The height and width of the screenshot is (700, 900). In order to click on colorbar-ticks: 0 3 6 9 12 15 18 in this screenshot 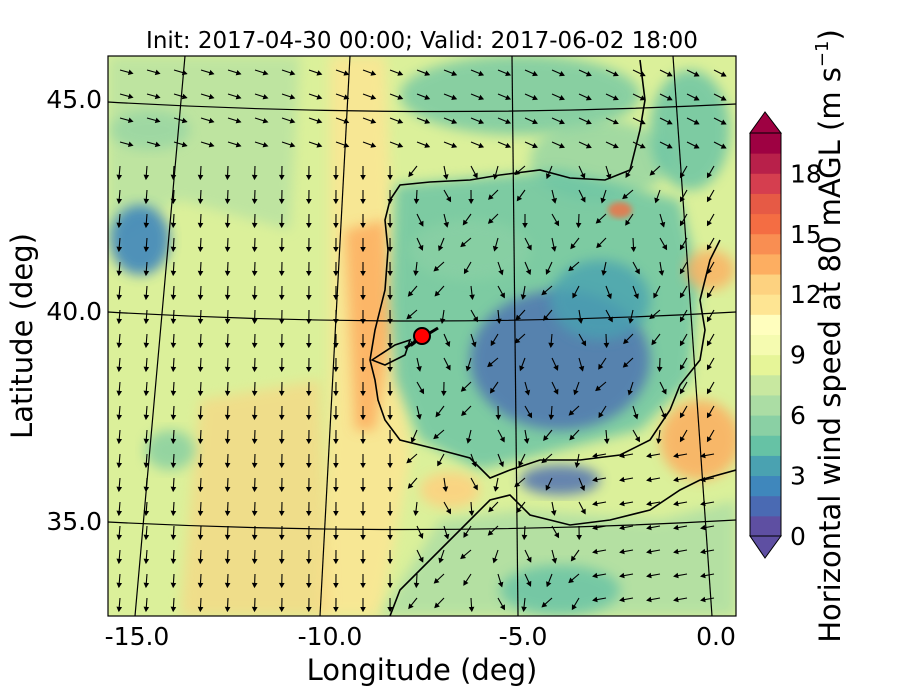, I will do `click(806, 355)`.